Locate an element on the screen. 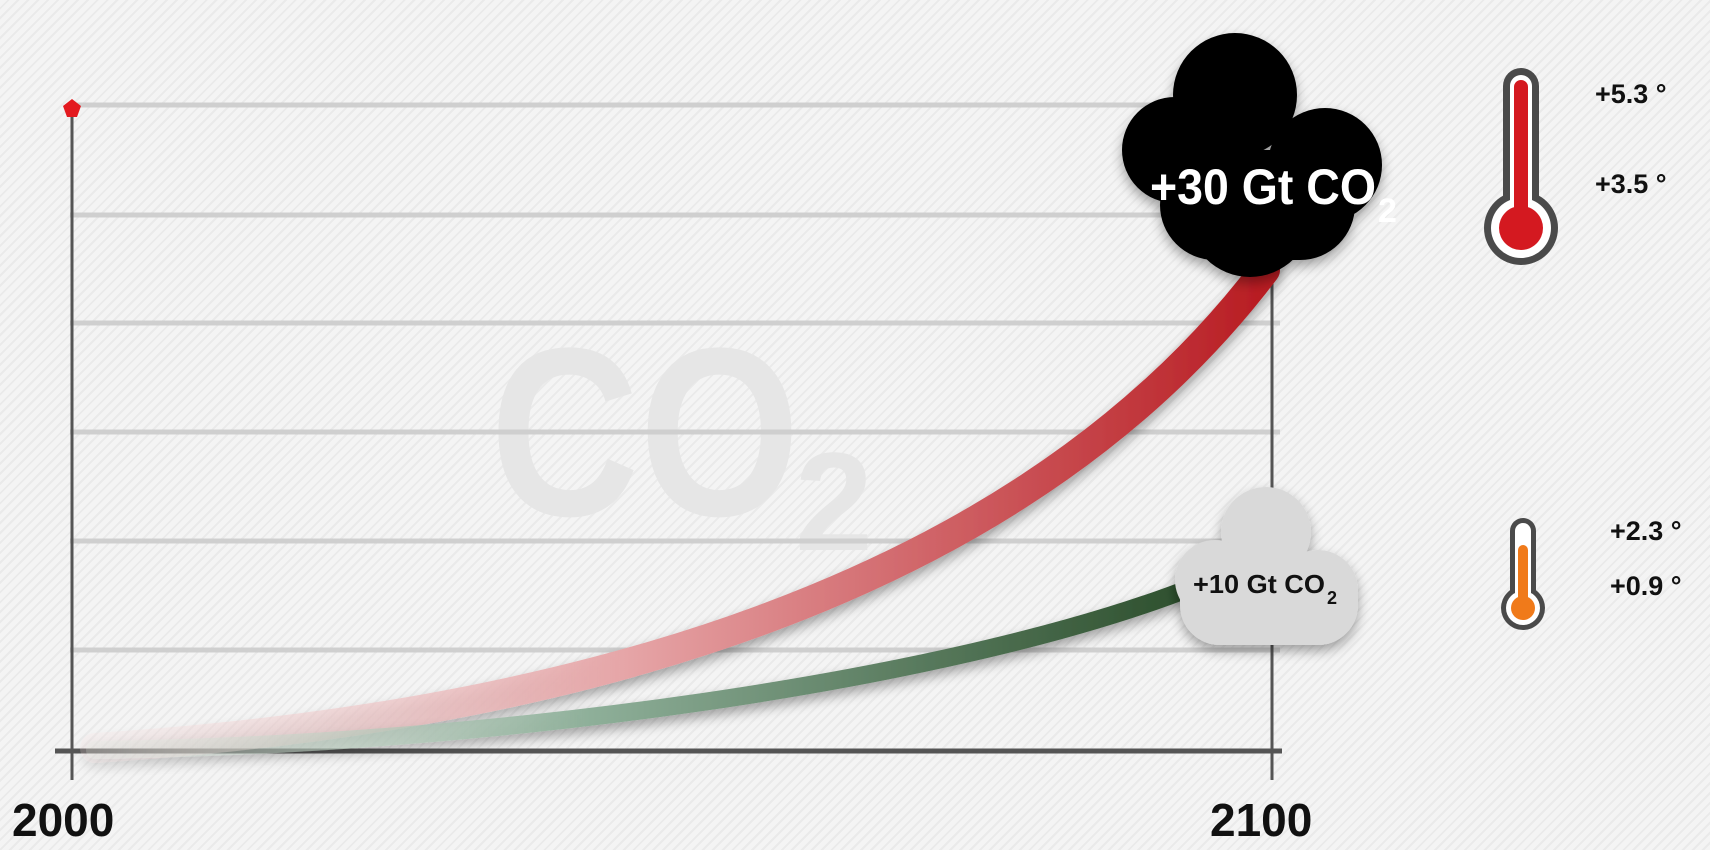 The image size is (1710, 850). x-tick-label-end: 2100 is located at coordinates (1261, 820).